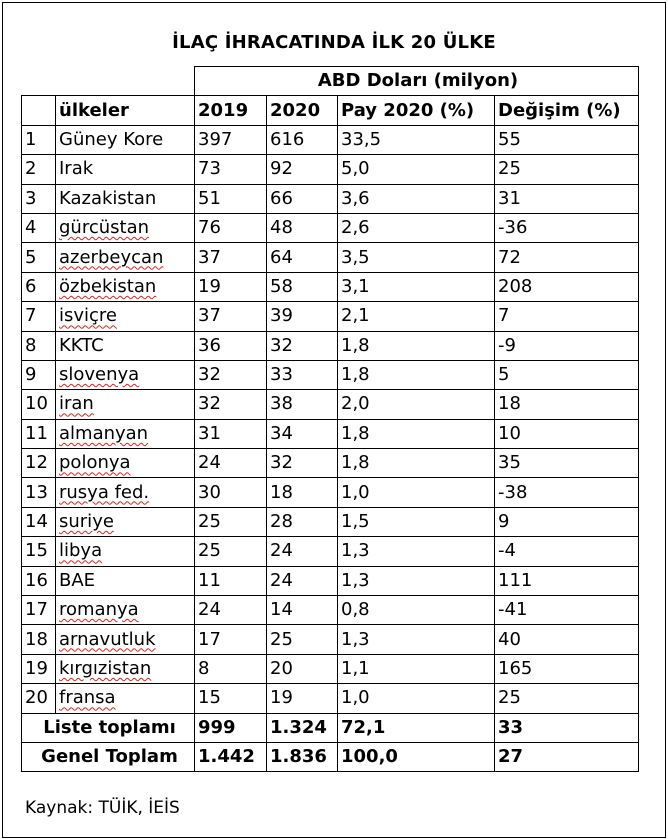  What do you see at coordinates (302, 522) in the screenshot?
I see `value-2020-cell: 28` at bounding box center [302, 522].